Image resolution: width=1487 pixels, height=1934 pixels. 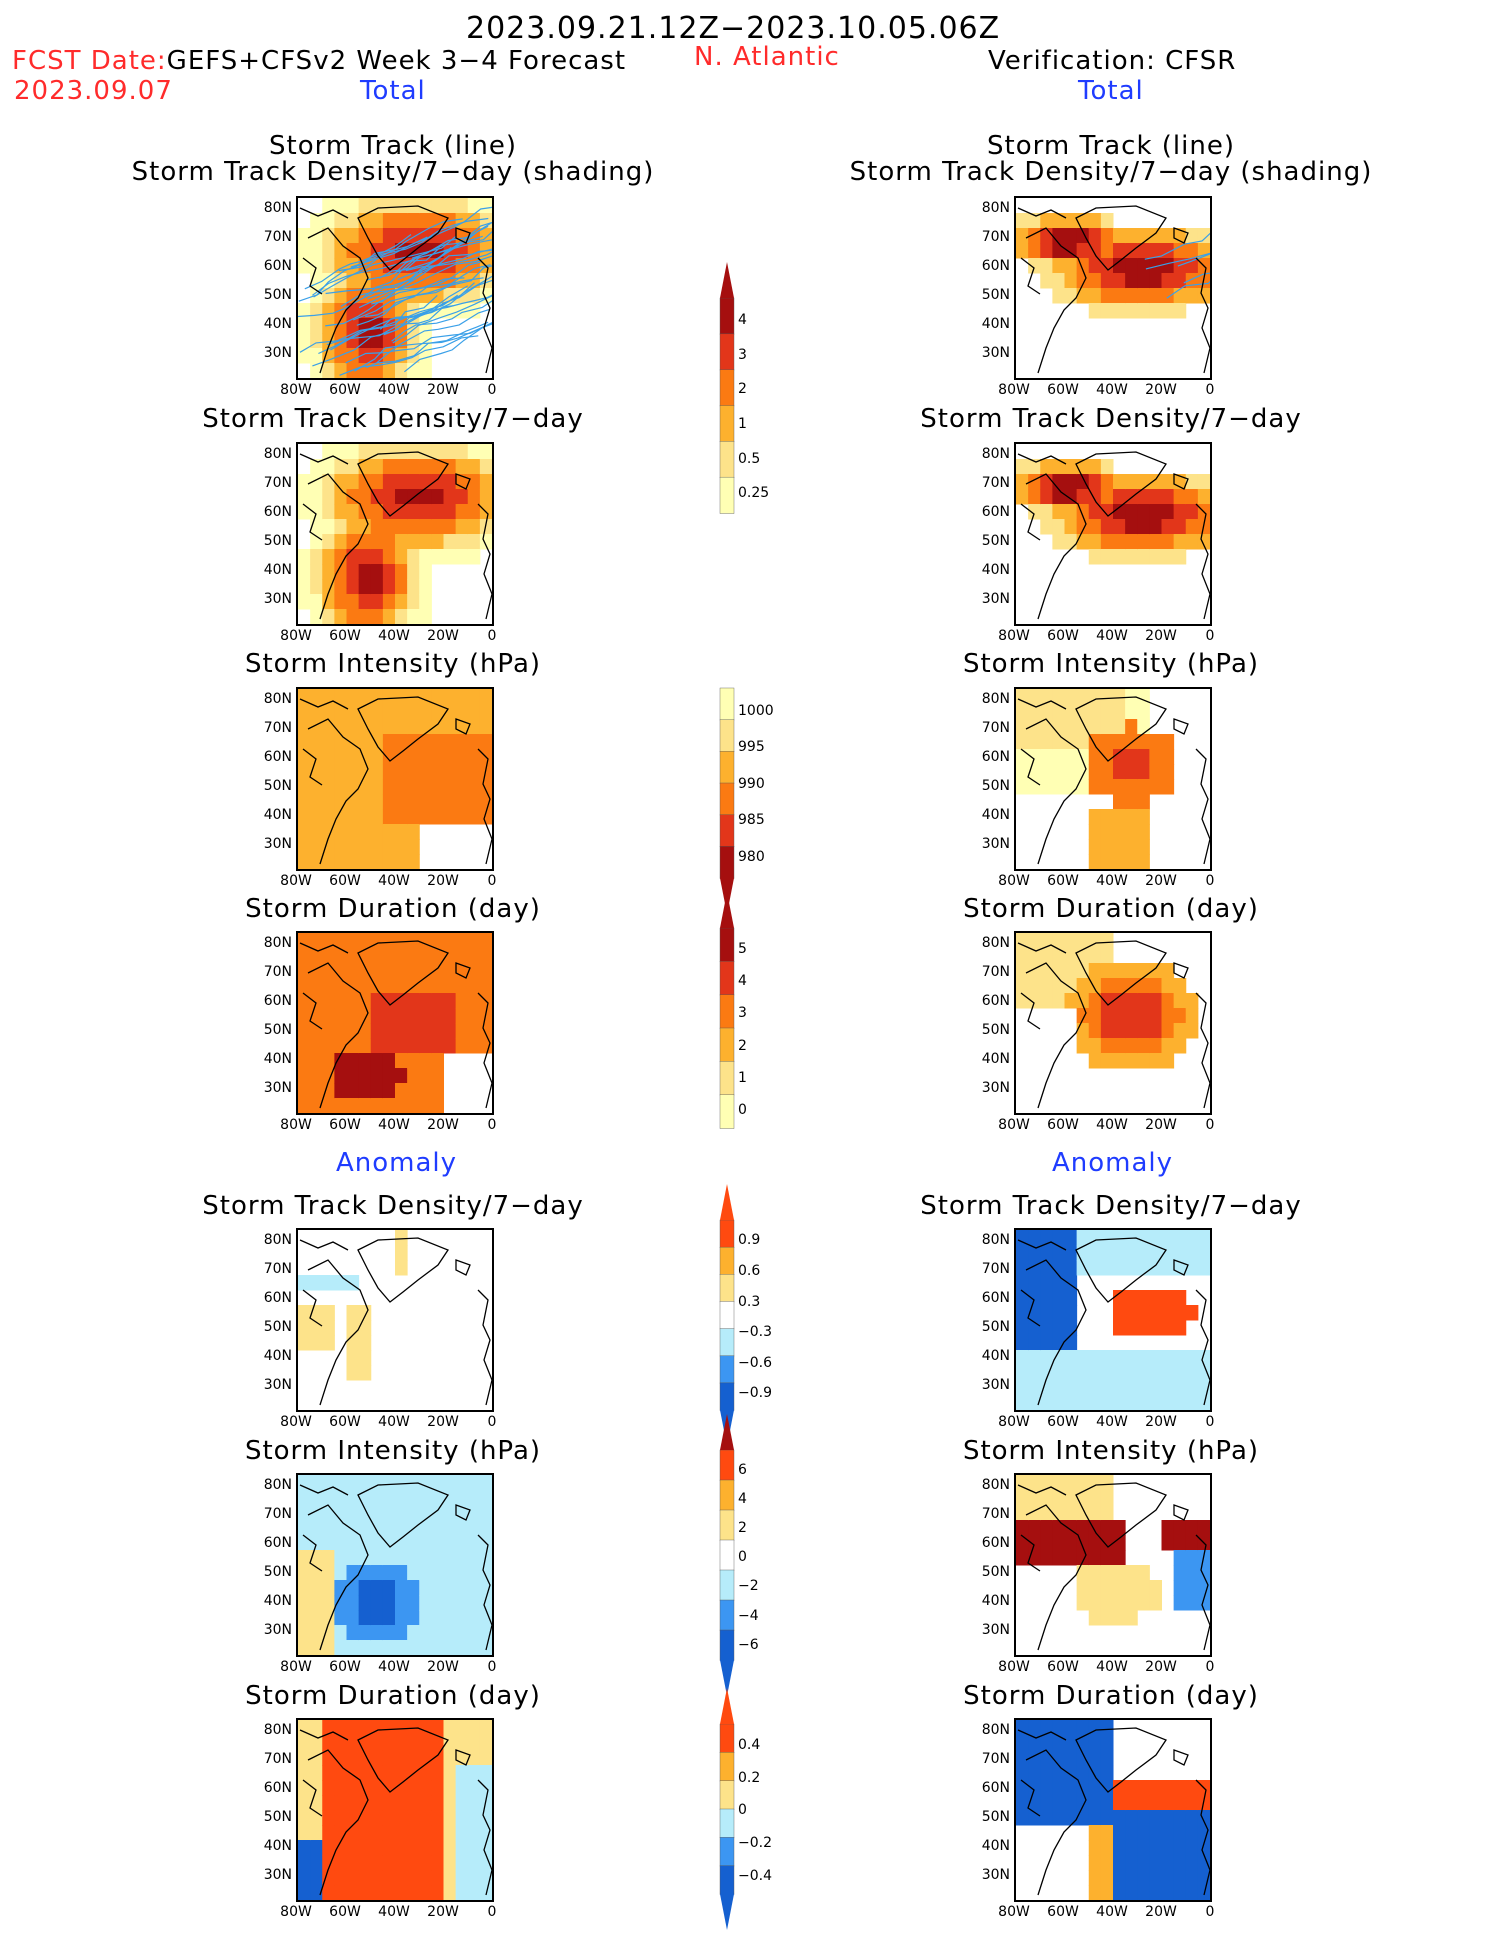 I want to click on colorbar-duration_anom, so click(x=727, y=1809).